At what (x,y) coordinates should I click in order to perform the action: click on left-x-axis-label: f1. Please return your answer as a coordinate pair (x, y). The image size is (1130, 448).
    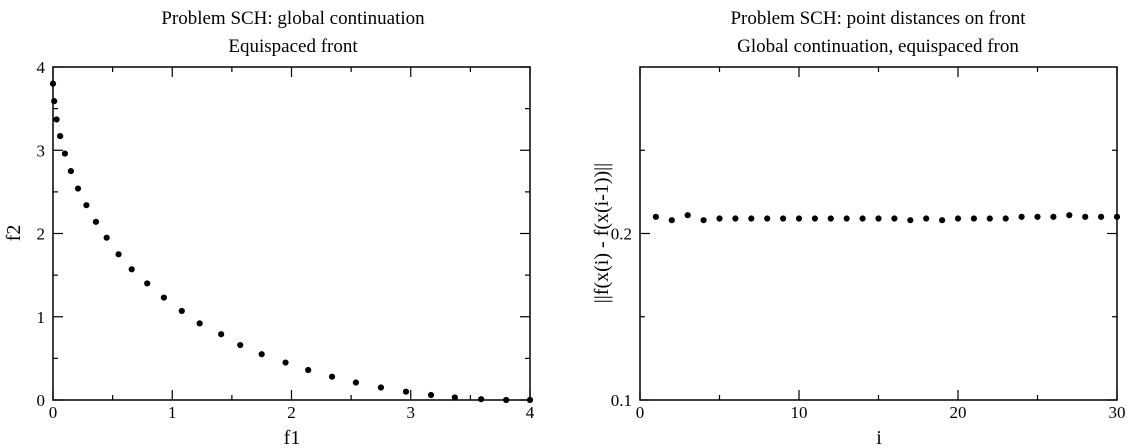
    Looking at the image, I should click on (292, 437).